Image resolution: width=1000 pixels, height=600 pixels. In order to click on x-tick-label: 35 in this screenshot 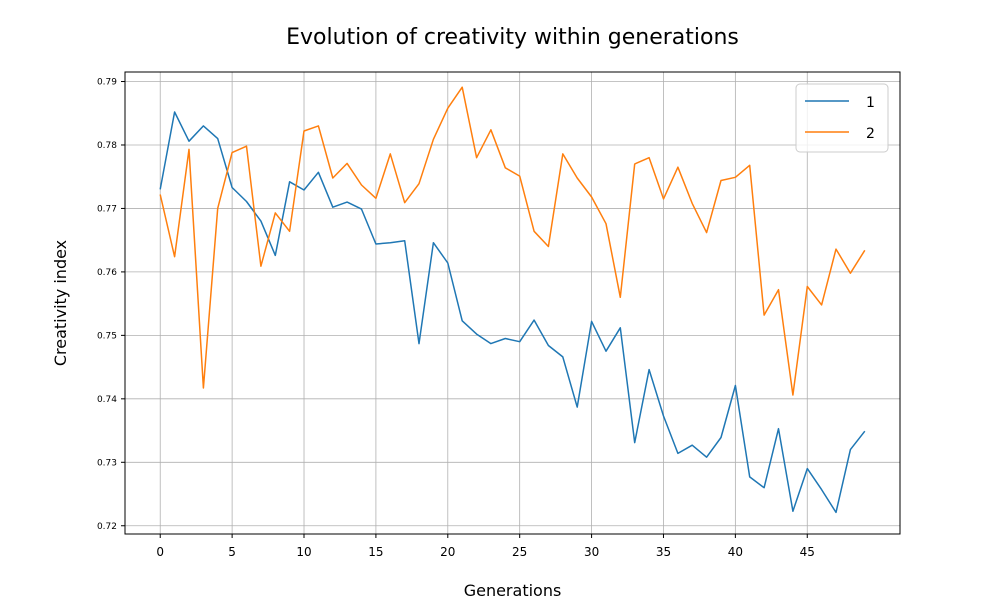, I will do `click(663, 552)`.